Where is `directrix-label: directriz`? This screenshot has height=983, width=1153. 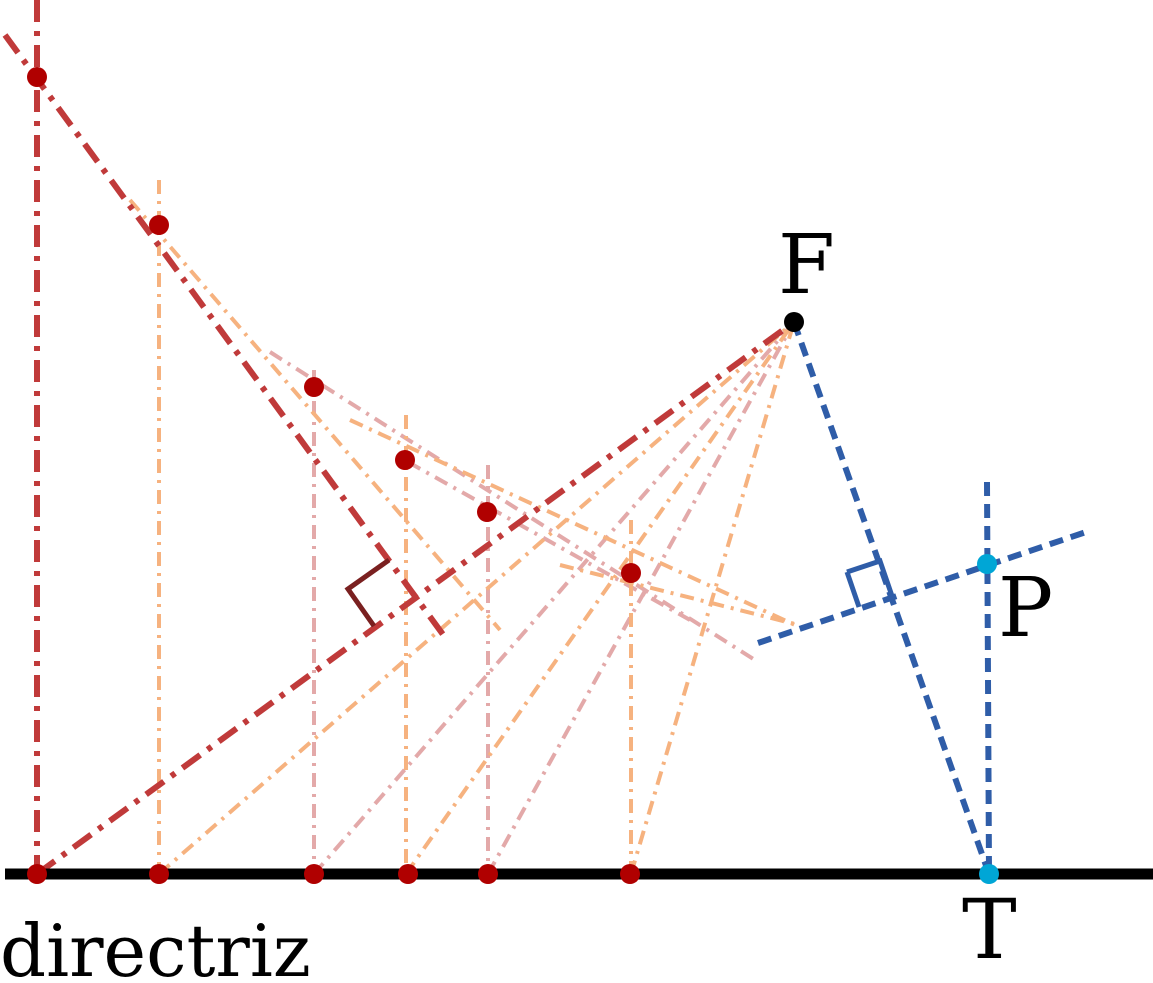
directrix-label: directriz is located at coordinates (155, 946).